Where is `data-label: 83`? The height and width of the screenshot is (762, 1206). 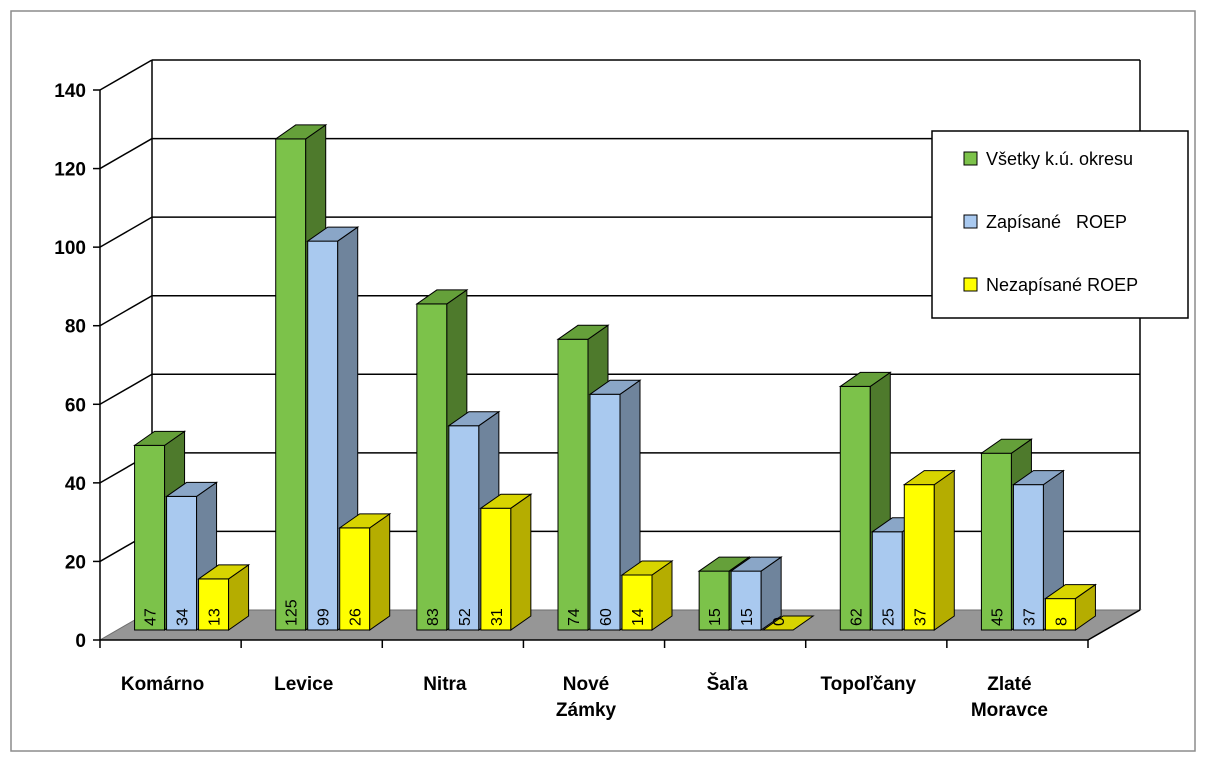
data-label: 83 is located at coordinates (433, 617).